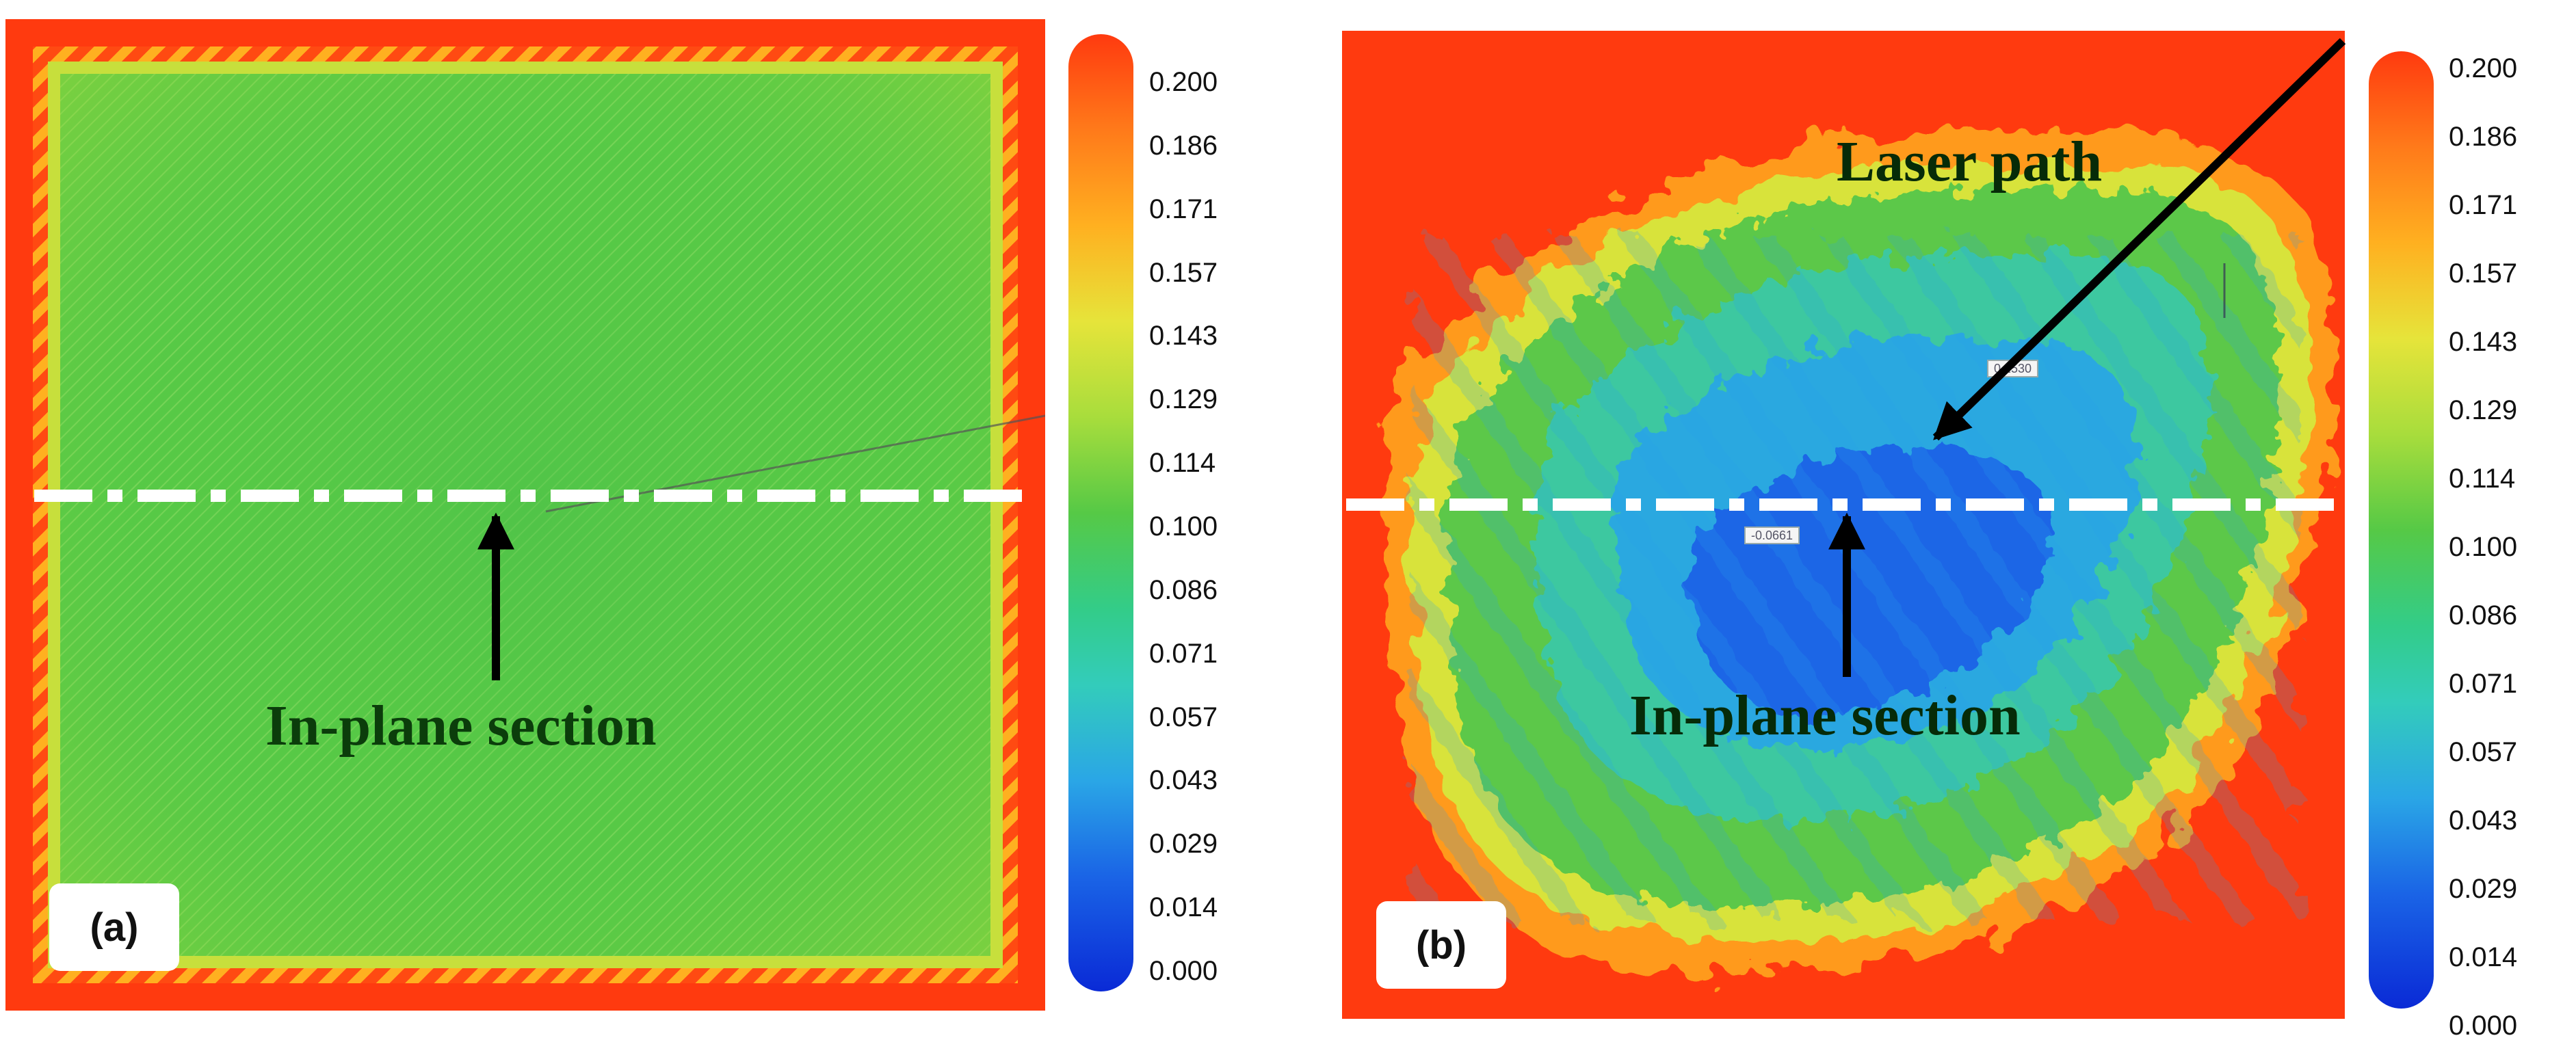 This screenshot has width=2576, height=1053. What do you see at coordinates (1825, 715) in the screenshot?
I see `annotation-in-plane-section-b: In-plane section` at bounding box center [1825, 715].